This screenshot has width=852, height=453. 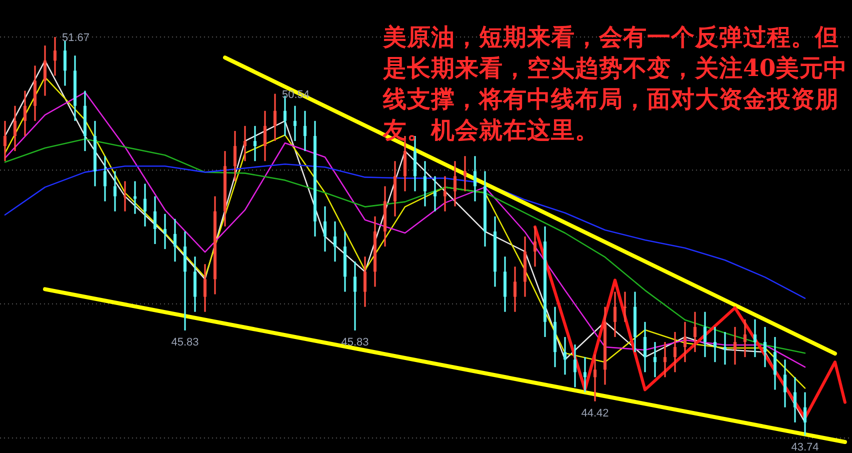 I want to click on annotation: 51.67, so click(x=76, y=38).